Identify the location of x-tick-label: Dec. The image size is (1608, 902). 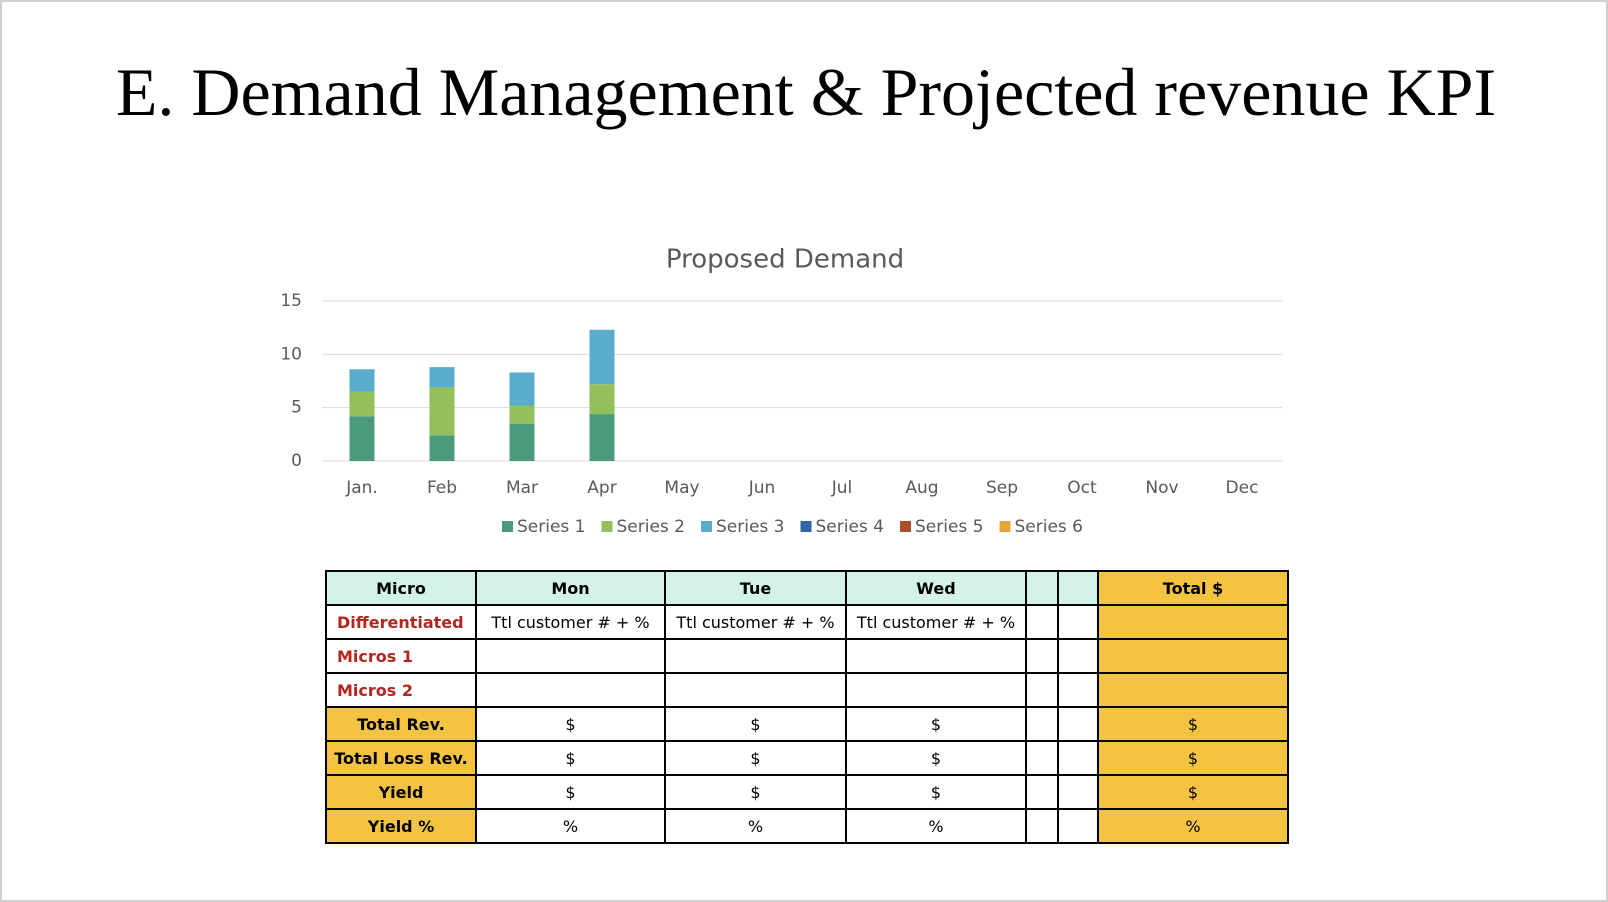
(1242, 488).